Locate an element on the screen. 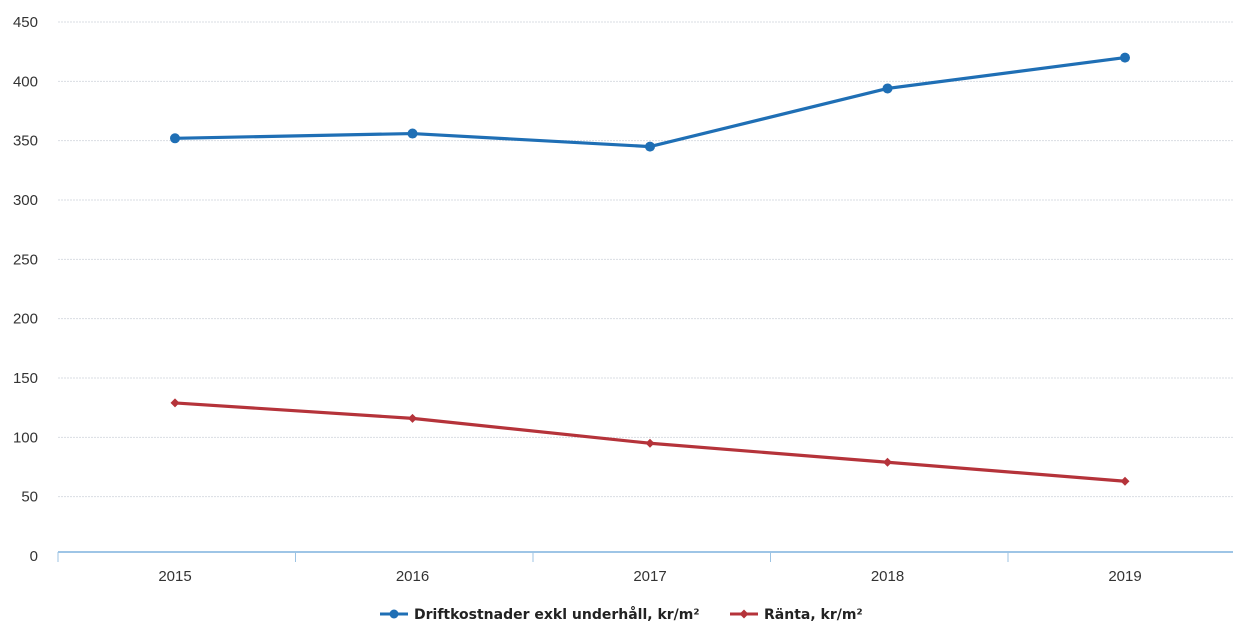  y-axis-tick-labels: 0 50 100 150 200 250 300 350 400 450 is located at coordinates (25, 289).